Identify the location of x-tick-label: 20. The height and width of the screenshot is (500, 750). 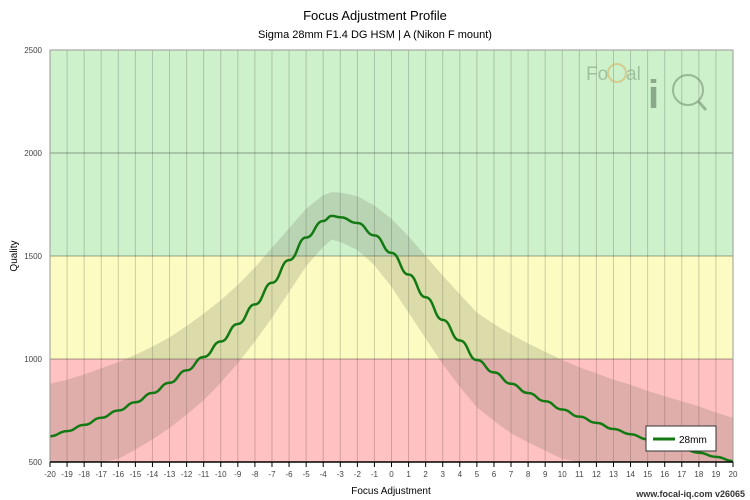
(733, 474).